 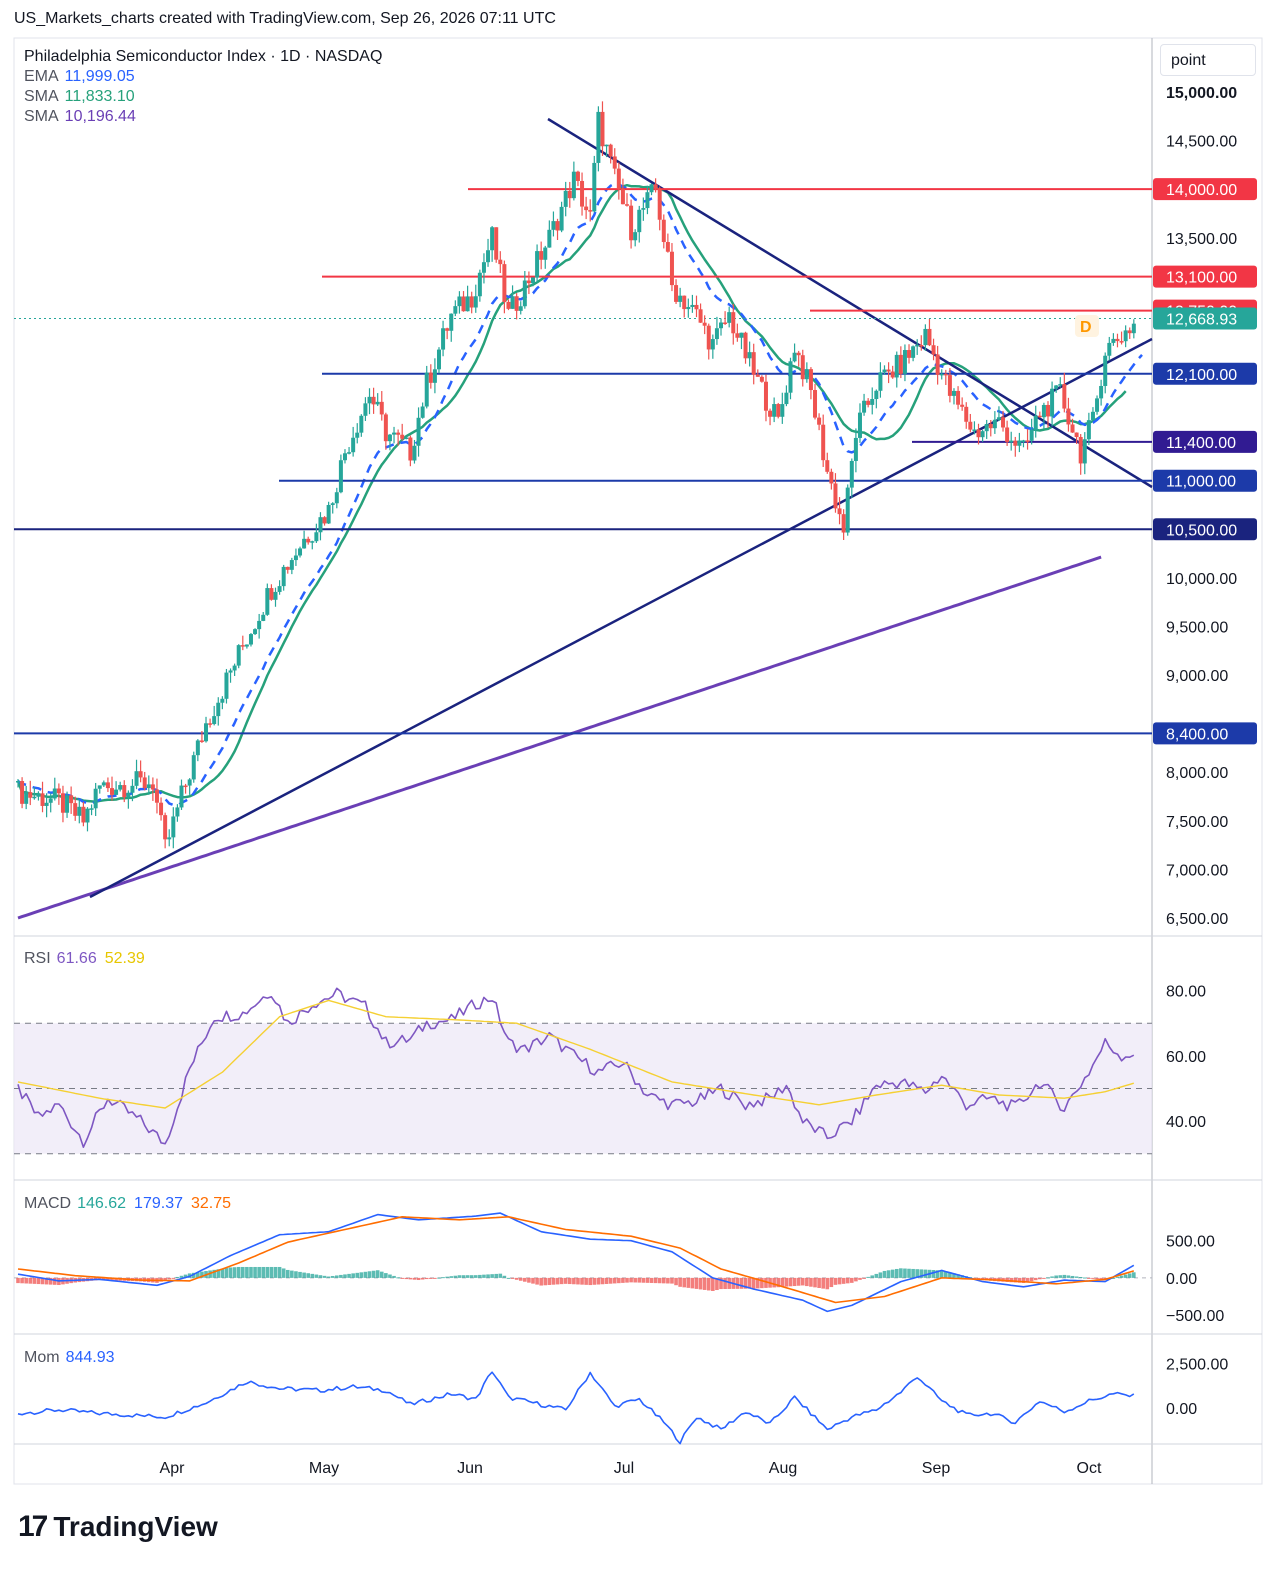 I want to click on level-label: 14,000.00, so click(x=1201, y=190).